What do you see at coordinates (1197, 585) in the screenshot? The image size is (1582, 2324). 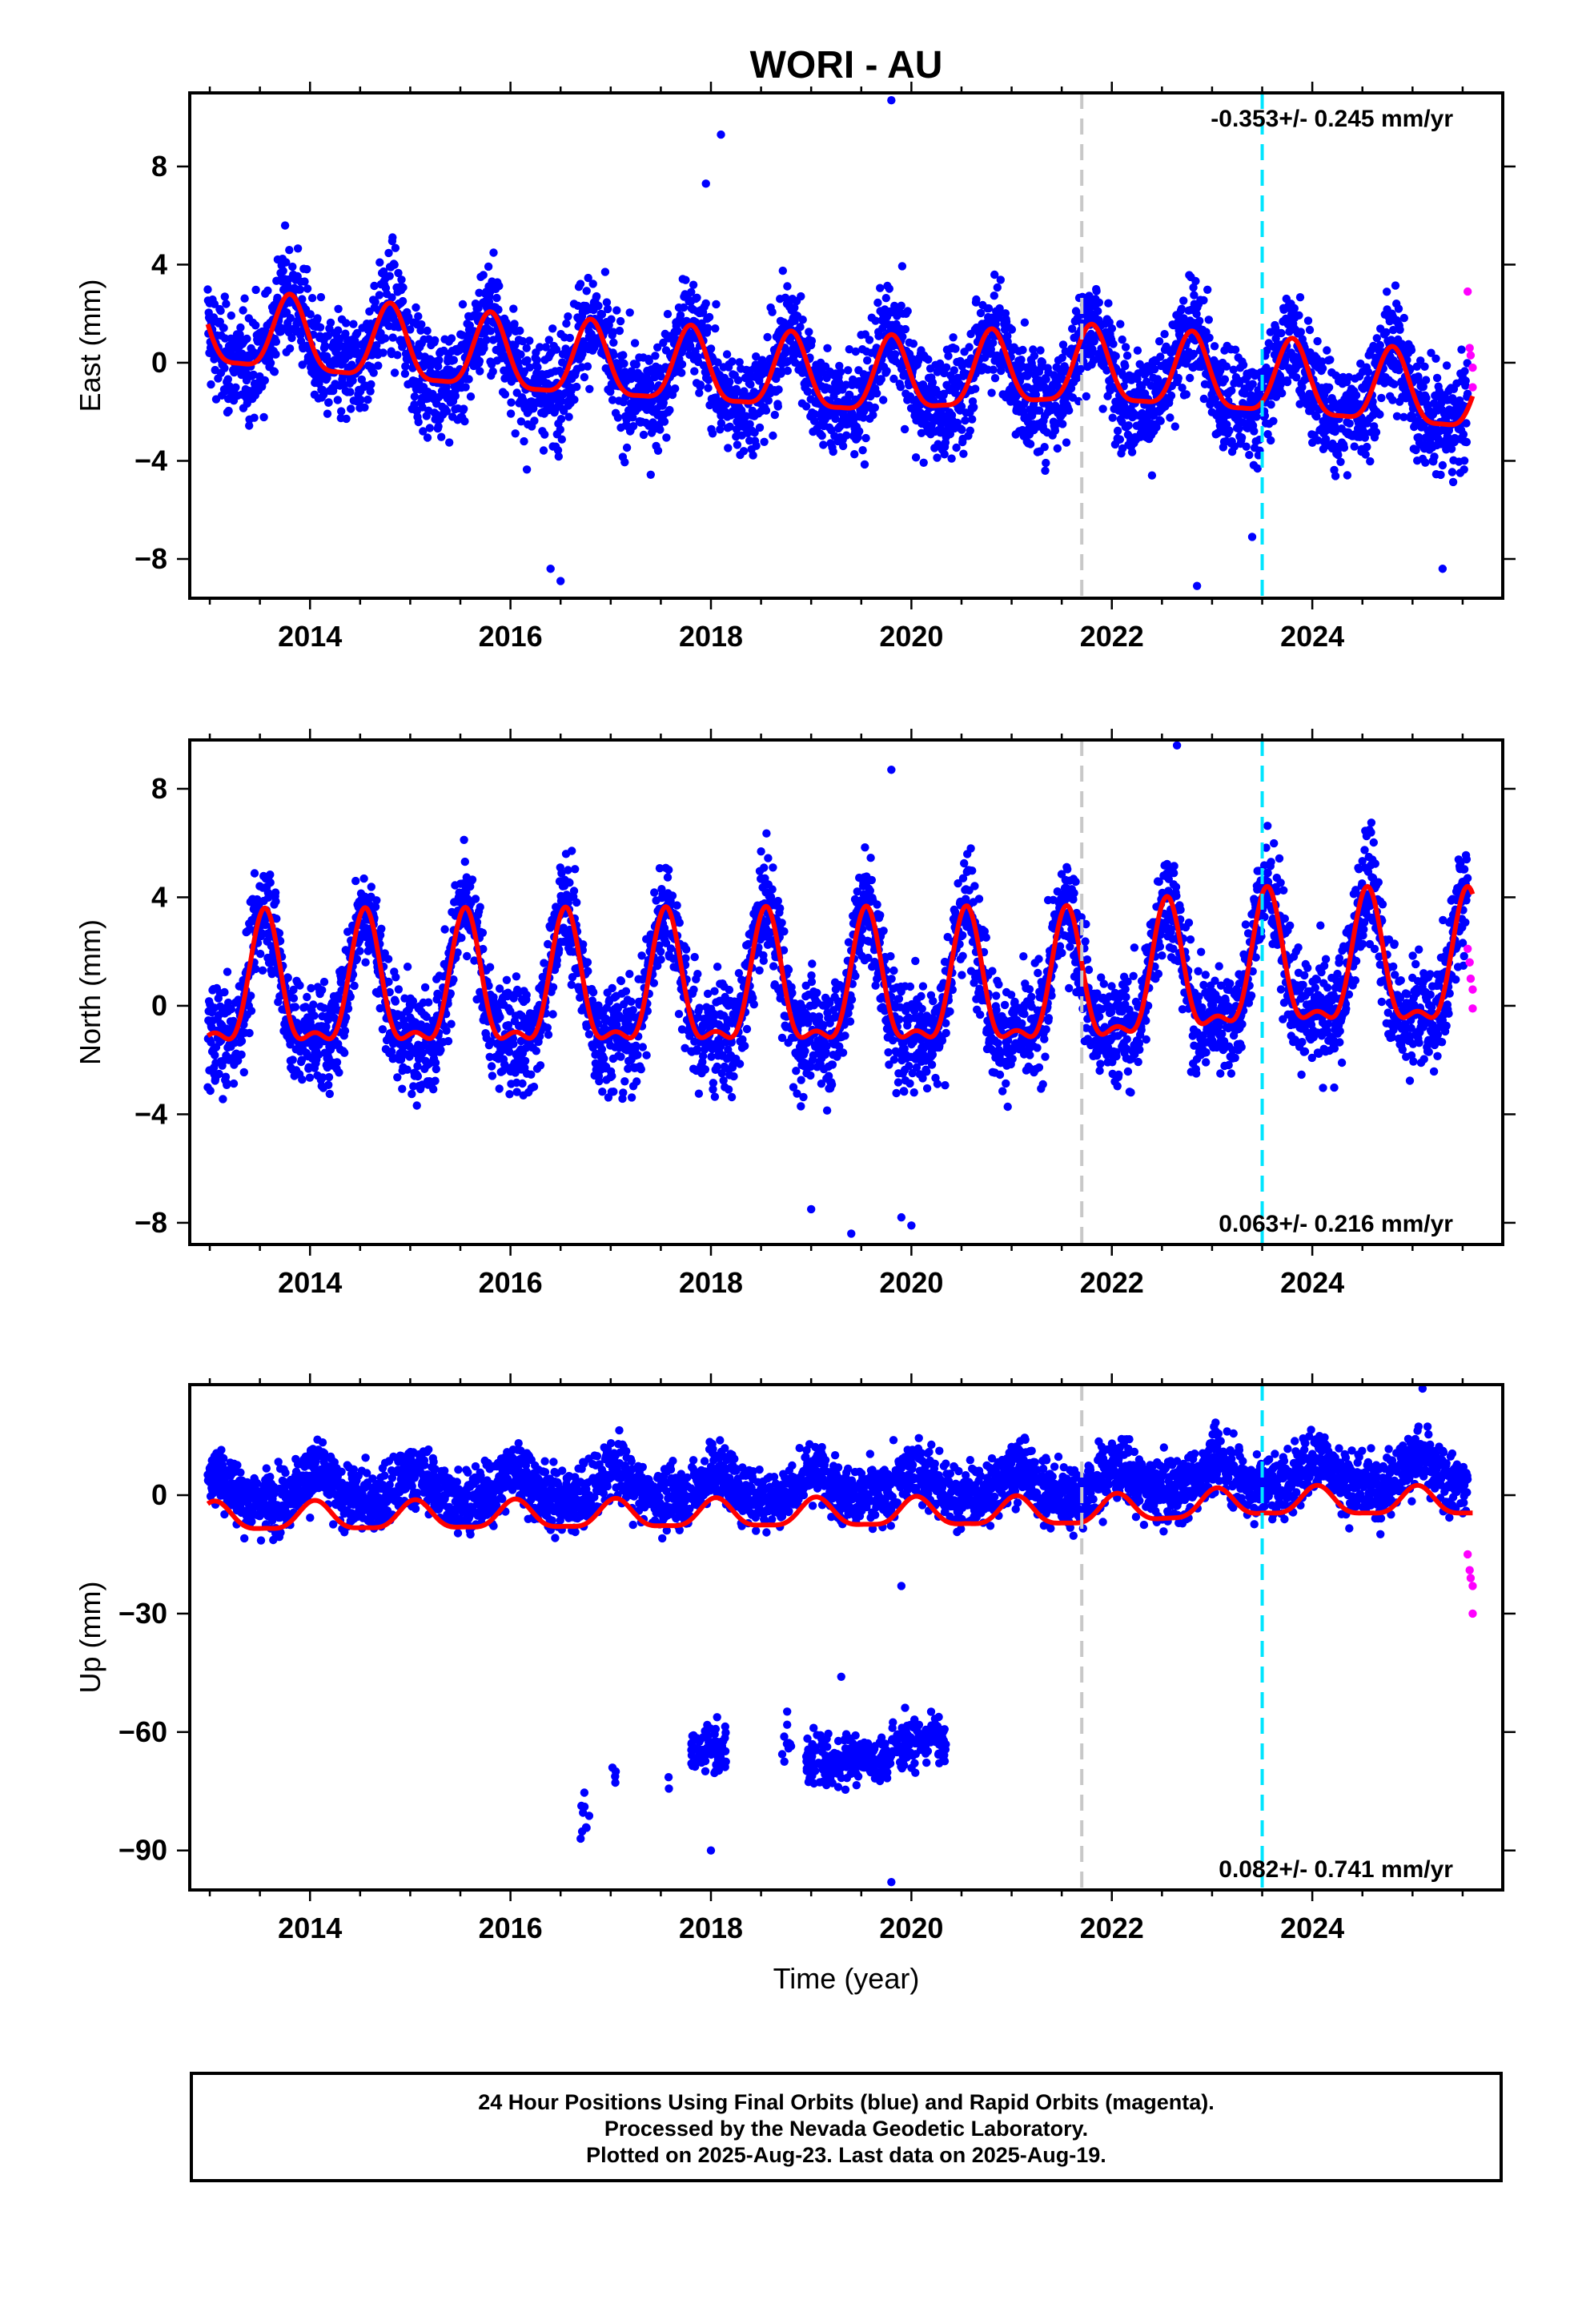 I see `final-orbit-outlier` at bounding box center [1197, 585].